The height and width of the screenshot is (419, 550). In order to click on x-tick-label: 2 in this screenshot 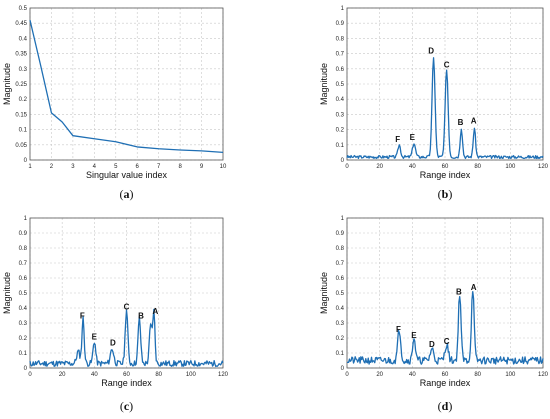, I will do `click(52, 167)`.